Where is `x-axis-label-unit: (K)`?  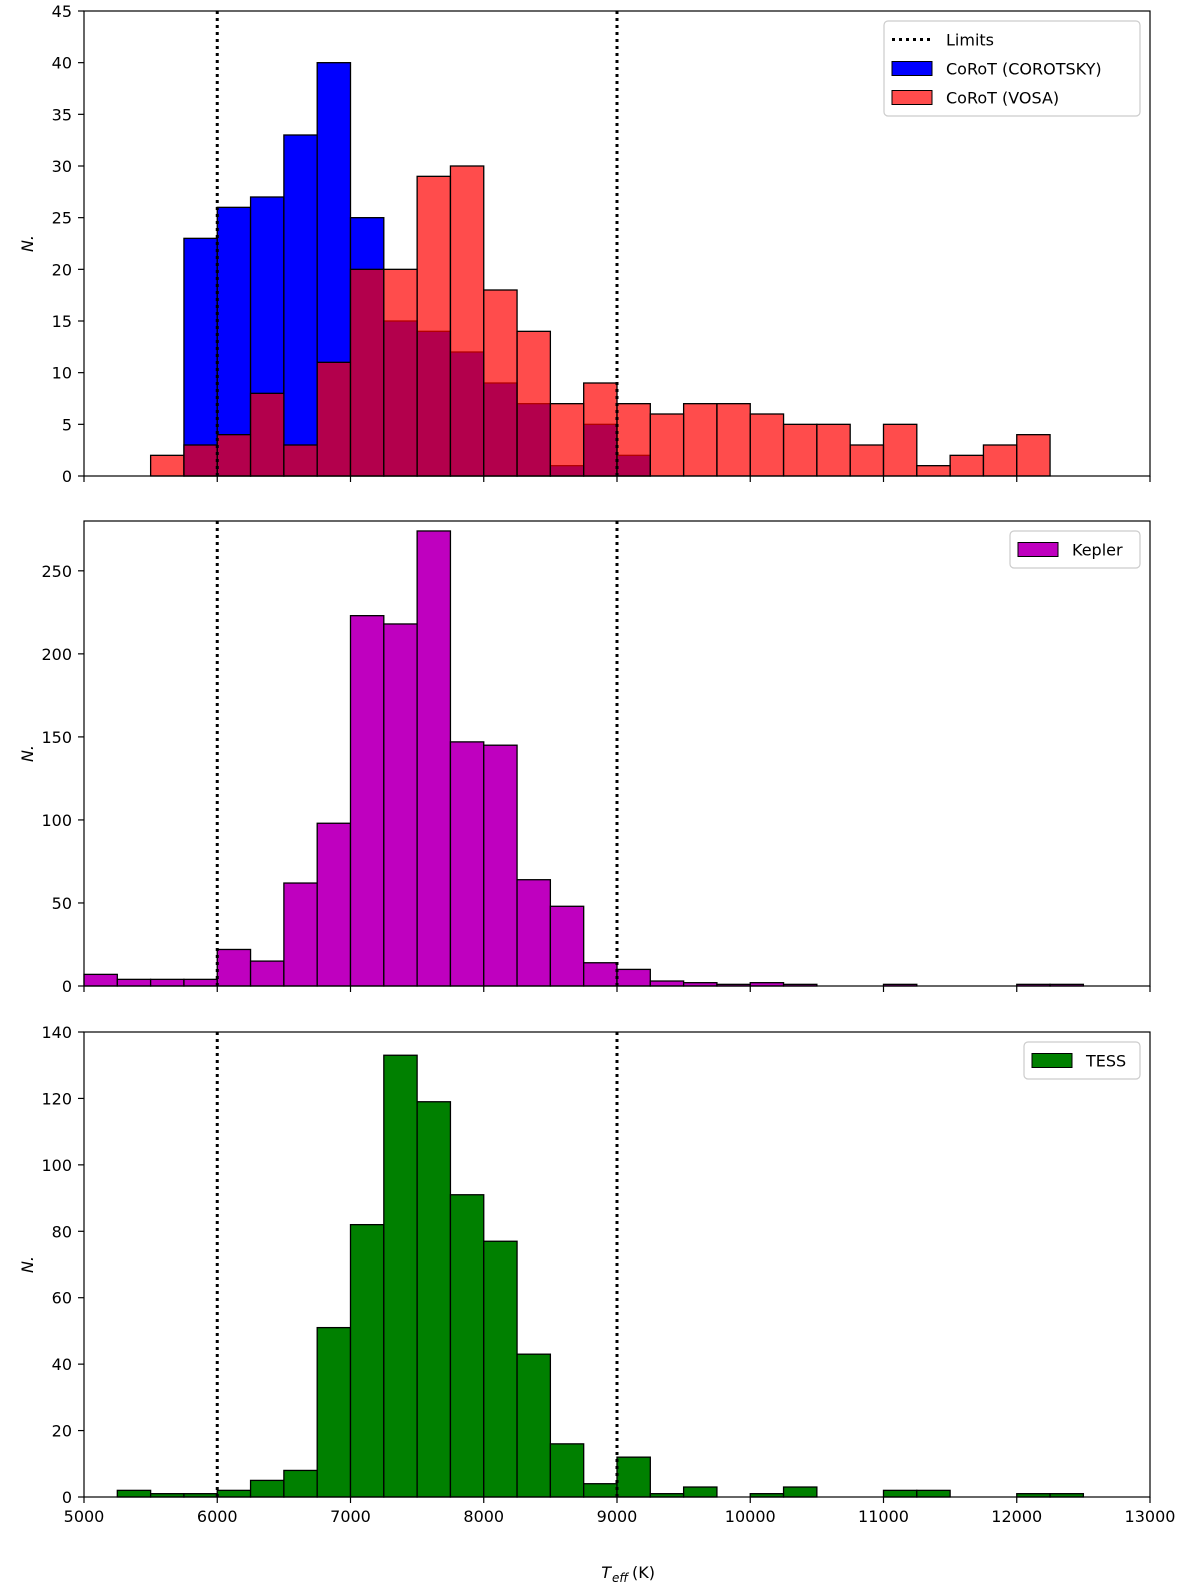 x-axis-label-unit: (K) is located at coordinates (643, 1572).